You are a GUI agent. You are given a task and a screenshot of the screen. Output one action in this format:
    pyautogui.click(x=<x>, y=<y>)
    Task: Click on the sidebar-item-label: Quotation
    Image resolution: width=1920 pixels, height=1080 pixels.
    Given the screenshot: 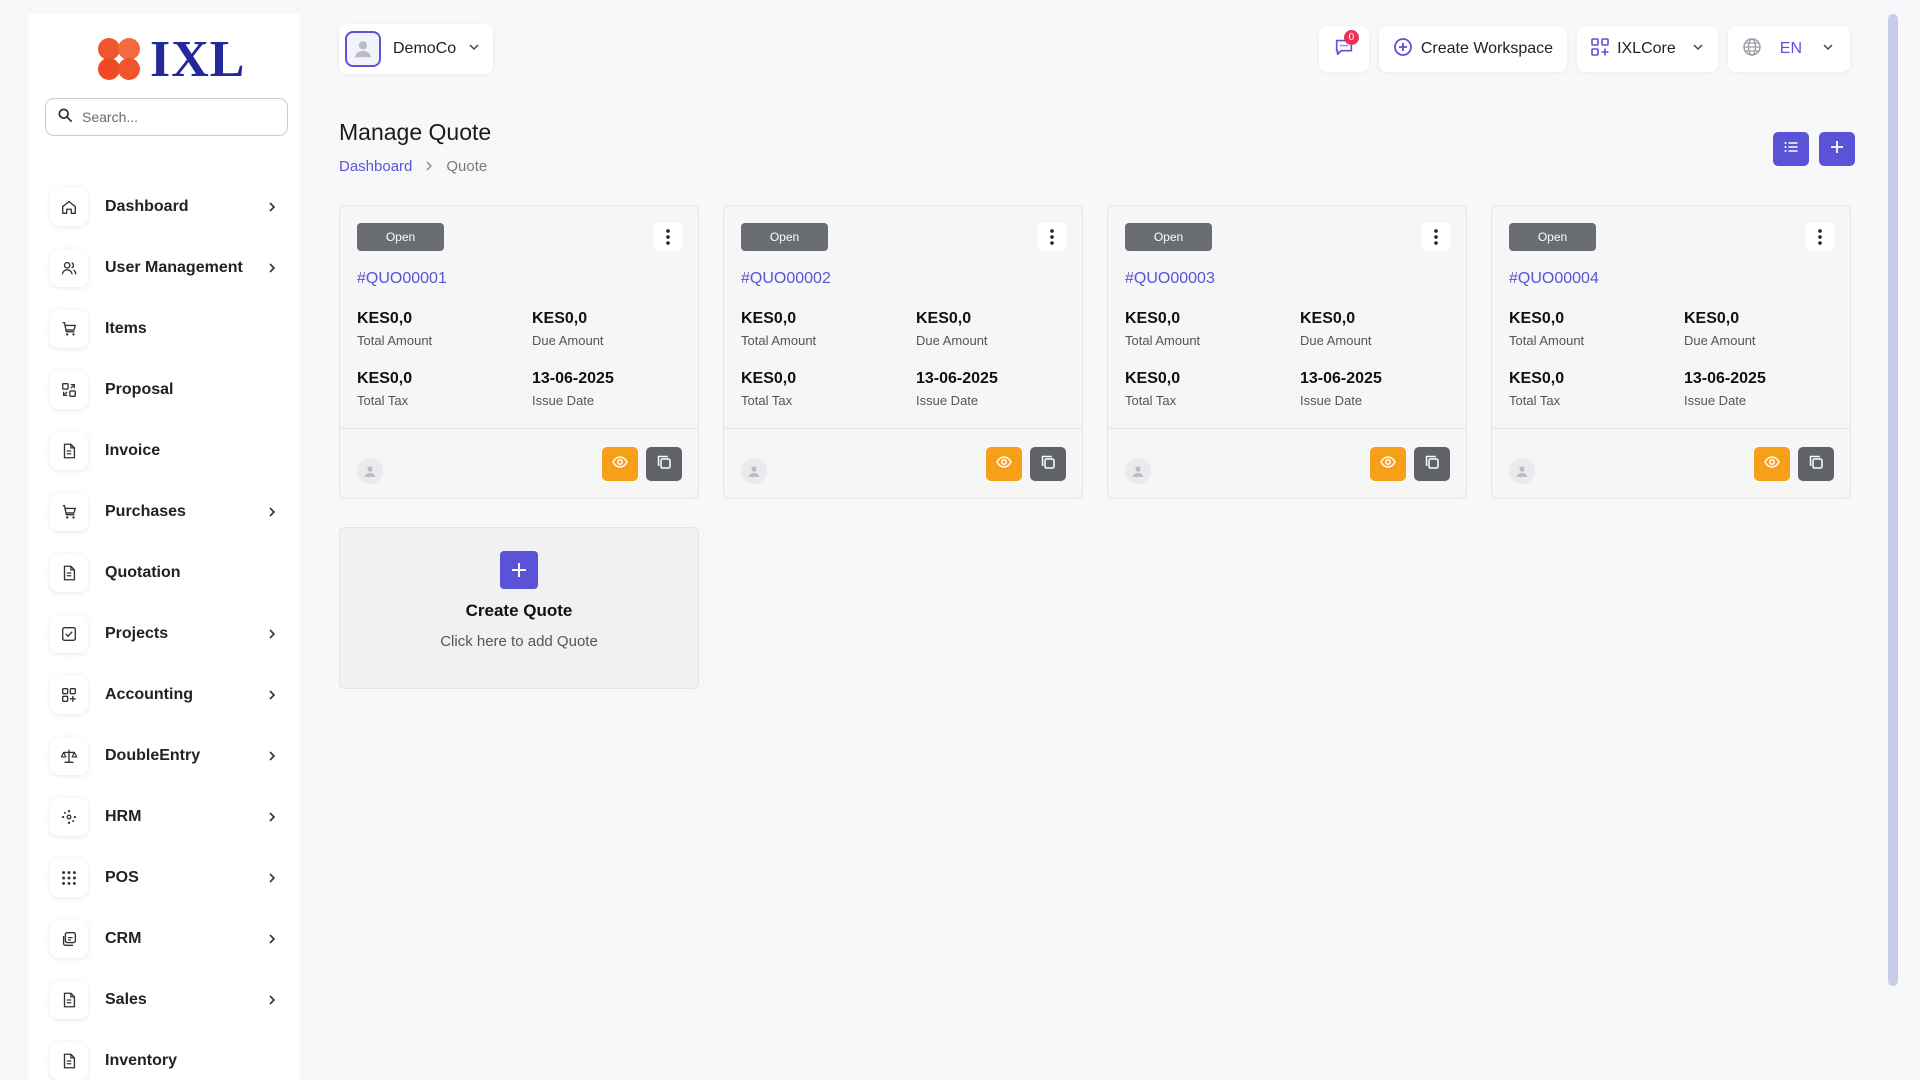 What is the action you would take?
    pyautogui.click(x=143, y=572)
    